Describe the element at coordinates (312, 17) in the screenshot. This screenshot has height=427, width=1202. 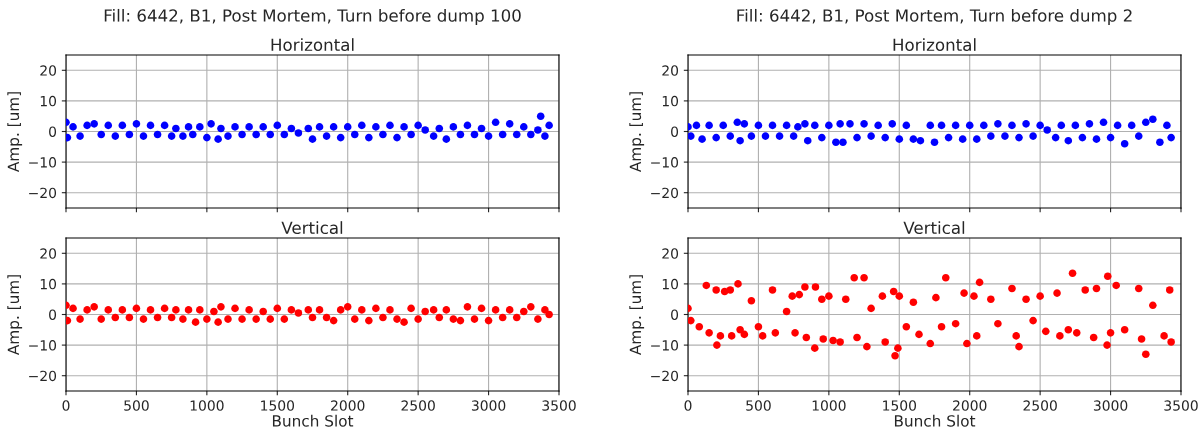
I see `chart-title: Fill: 6442, B1, Post Mortem, Turn before dump 100` at that location.